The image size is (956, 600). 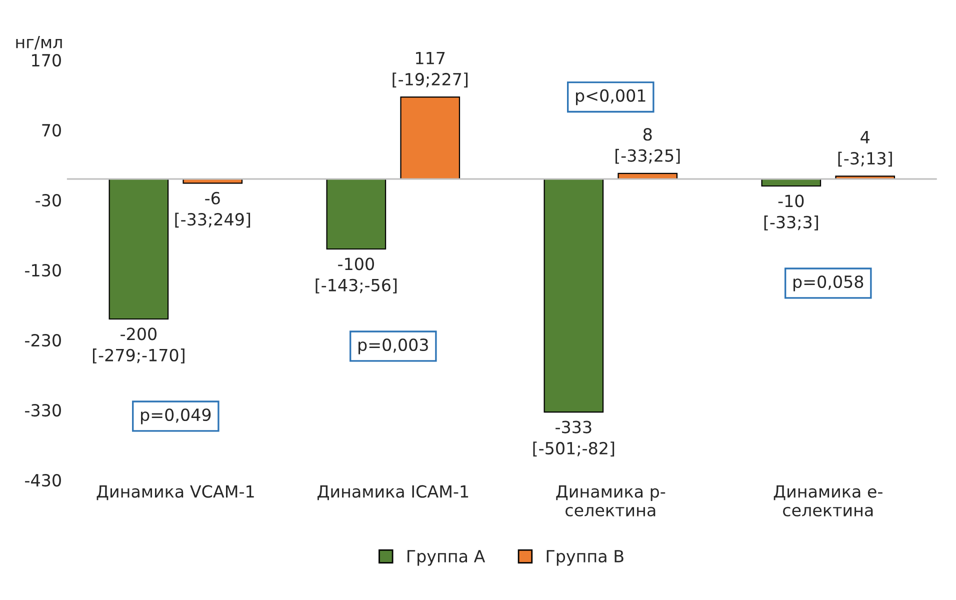 I want to click on annotation: p=0,058, so click(x=829, y=283).